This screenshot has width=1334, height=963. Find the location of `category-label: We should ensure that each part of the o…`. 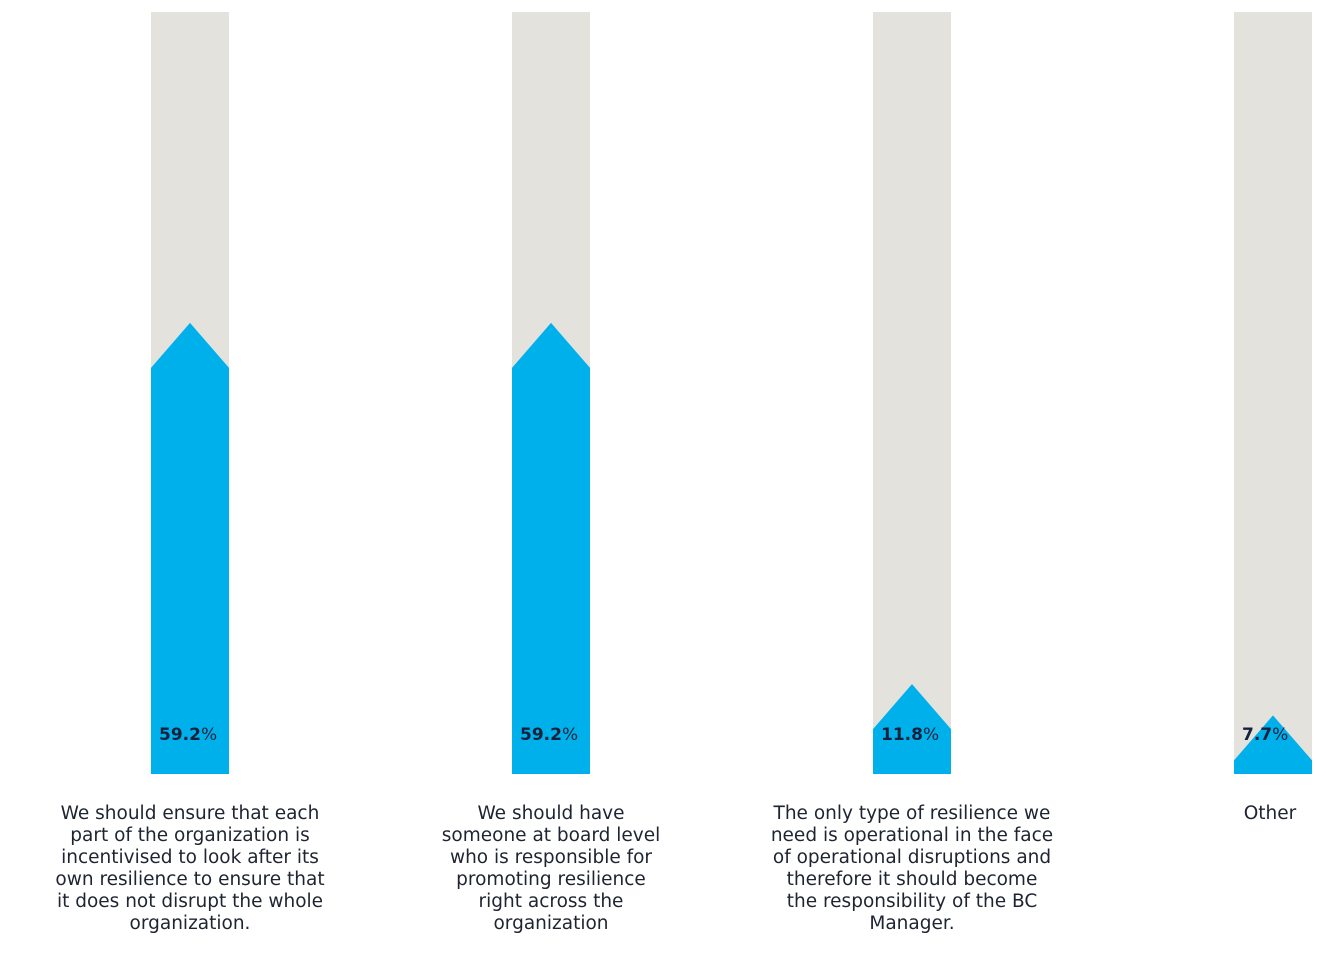

category-label: We should ensure that each part of the o… is located at coordinates (190, 868).